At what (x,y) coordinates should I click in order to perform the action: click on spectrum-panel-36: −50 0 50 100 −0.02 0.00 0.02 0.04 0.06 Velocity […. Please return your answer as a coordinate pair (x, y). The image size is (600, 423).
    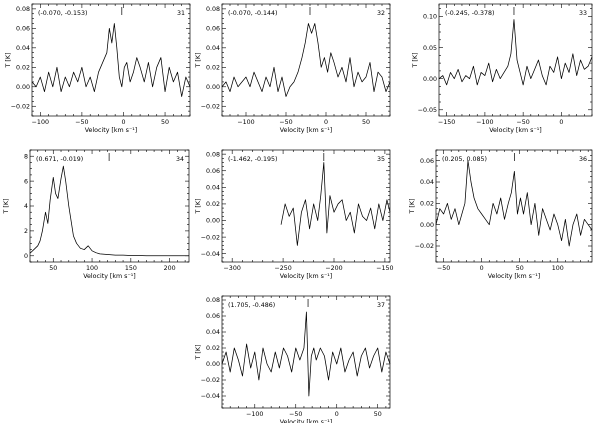
    Looking at the image, I should click on (501, 214).